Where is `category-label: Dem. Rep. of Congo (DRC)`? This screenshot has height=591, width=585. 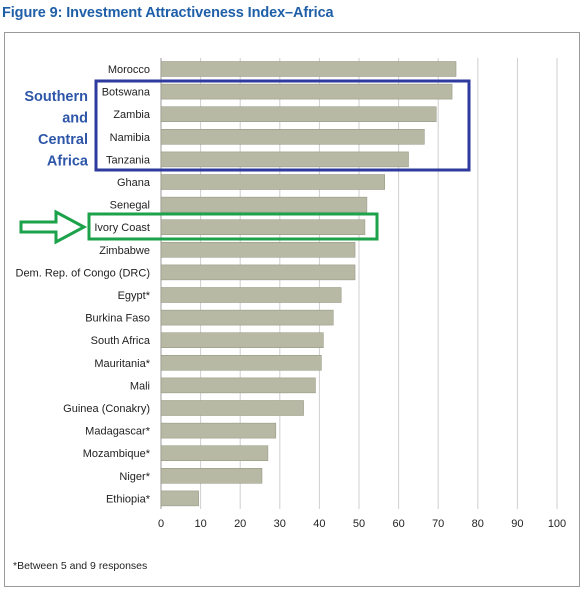
category-label: Dem. Rep. of Congo (DRC) is located at coordinates (83, 273).